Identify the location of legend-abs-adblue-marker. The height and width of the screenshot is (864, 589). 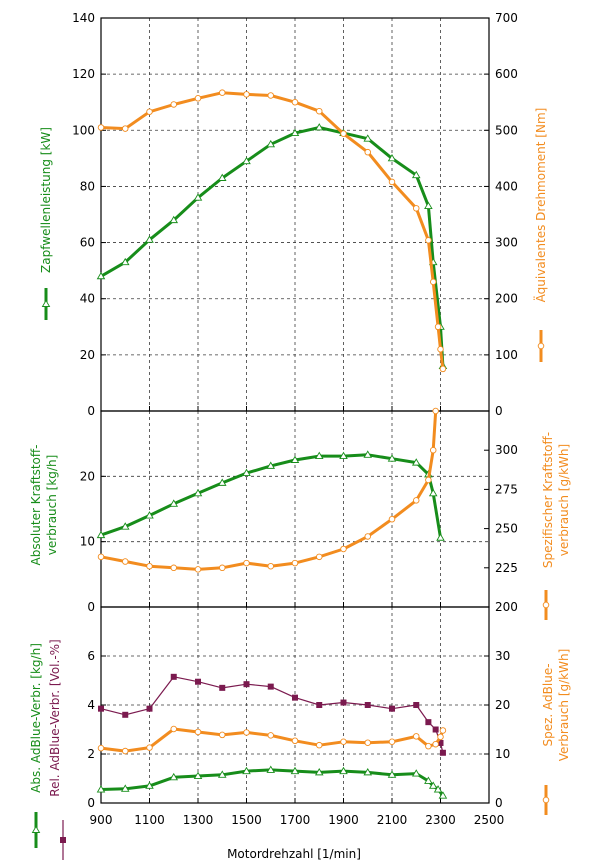
(36, 829).